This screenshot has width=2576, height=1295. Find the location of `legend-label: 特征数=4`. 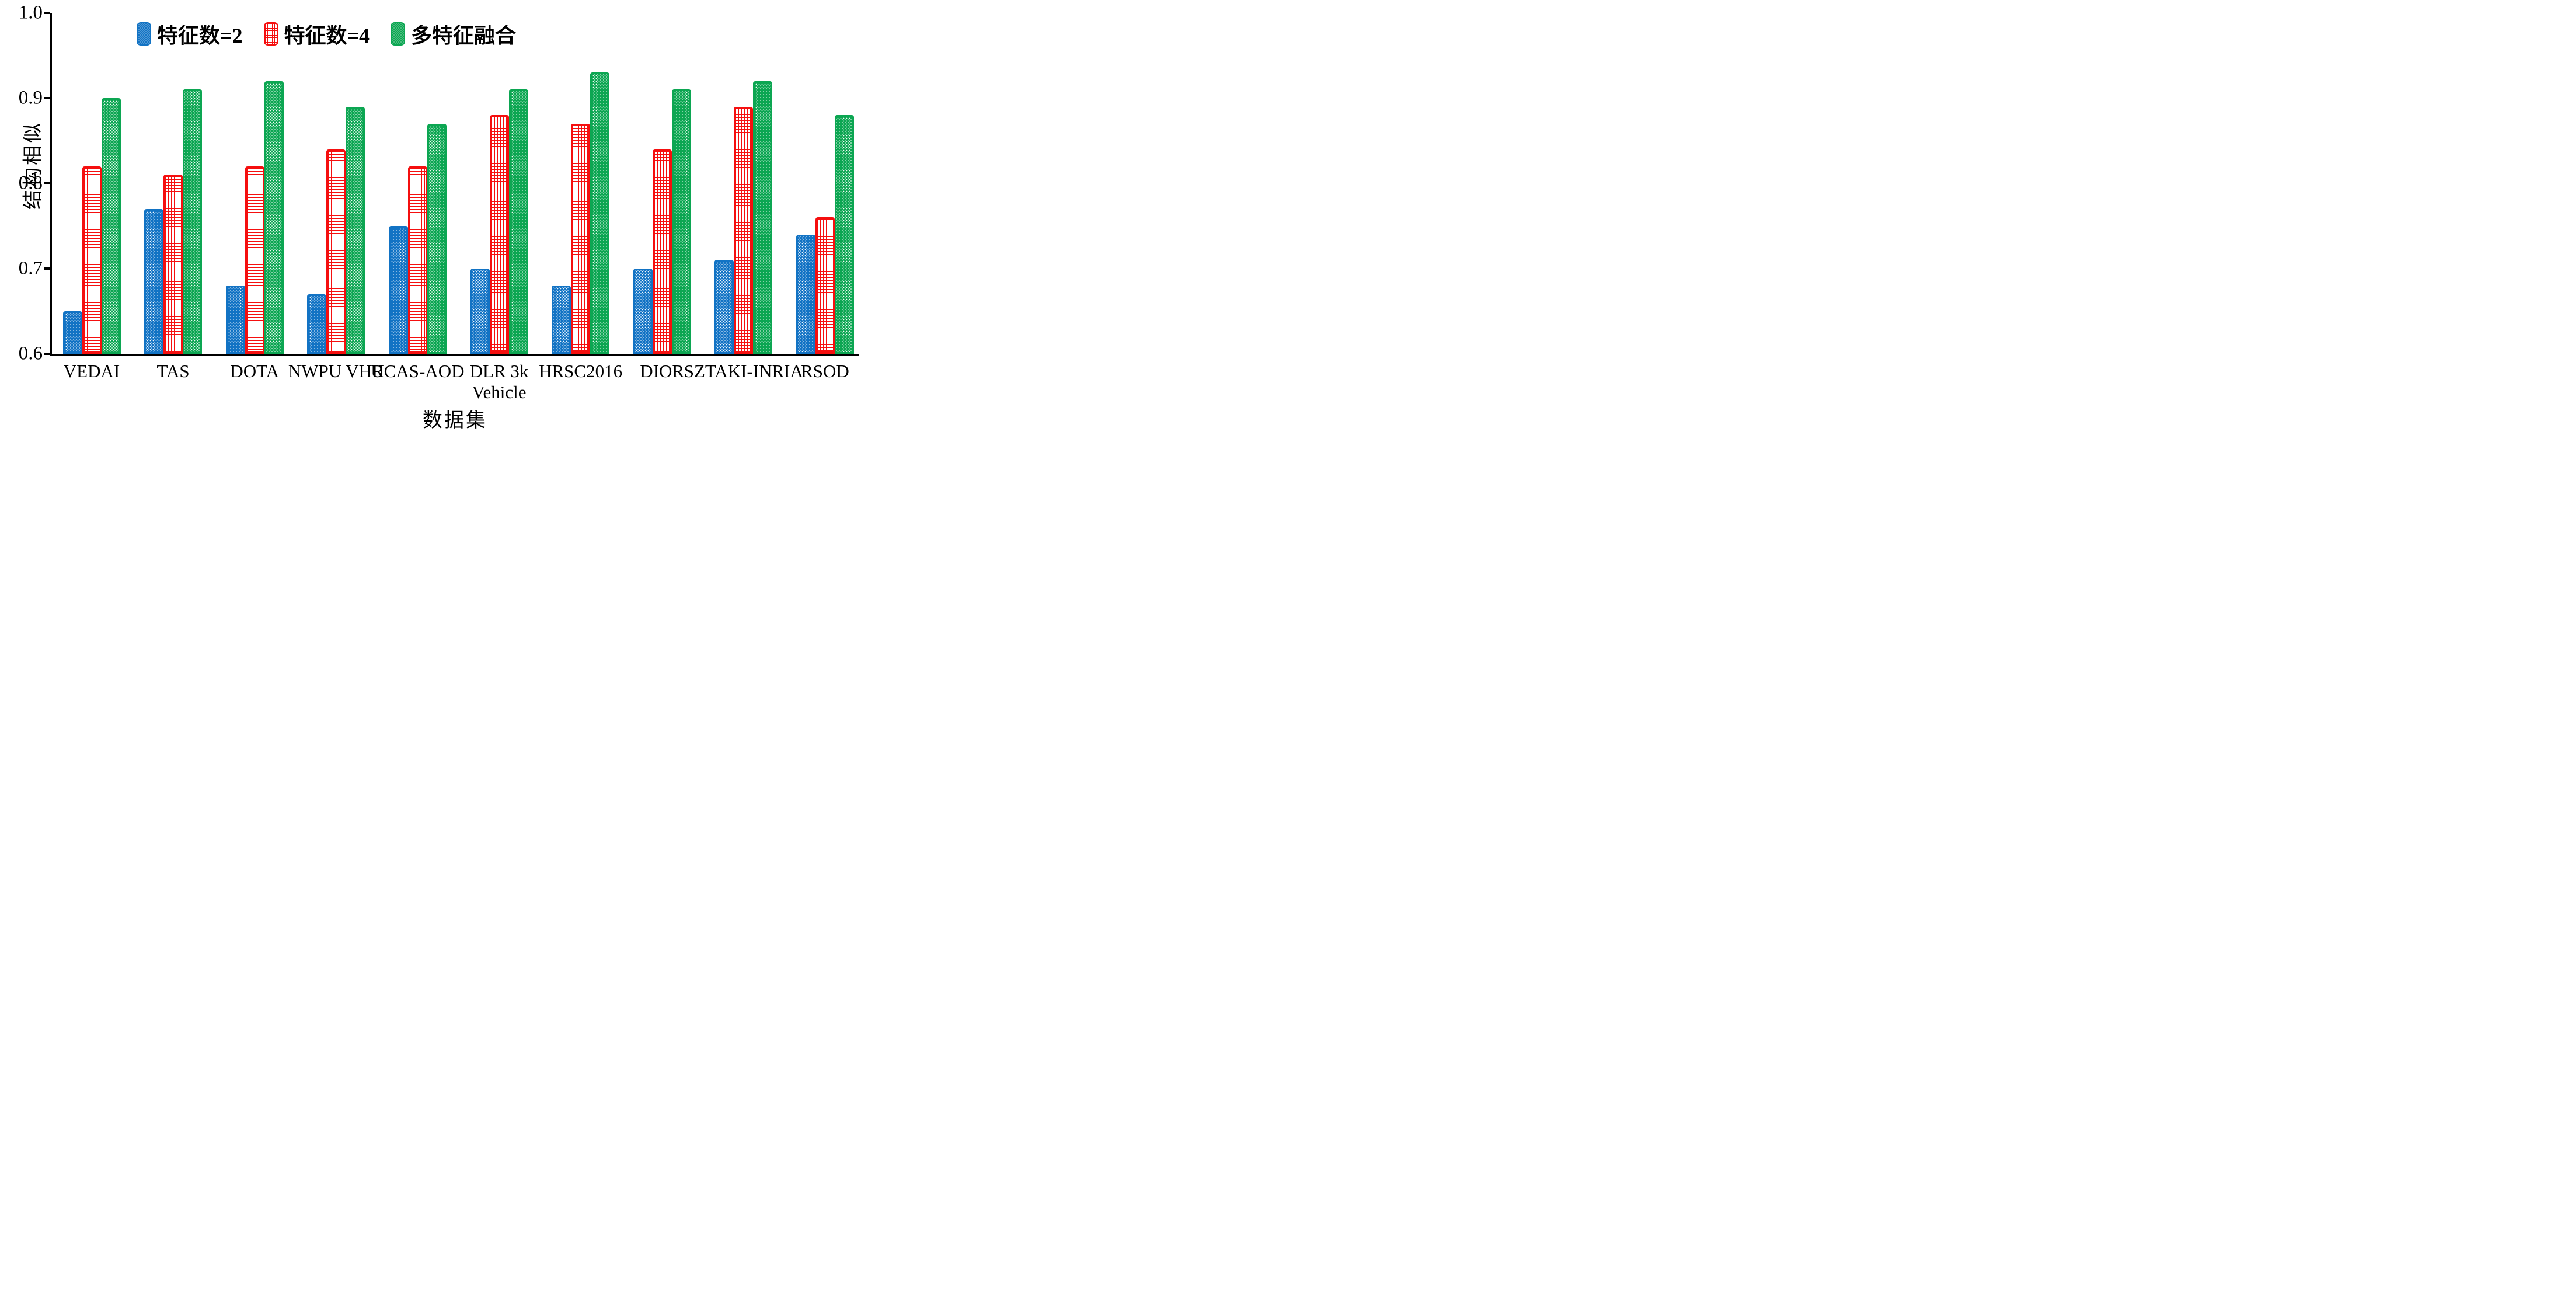

legend-label: 特征数=4 is located at coordinates (327, 35).